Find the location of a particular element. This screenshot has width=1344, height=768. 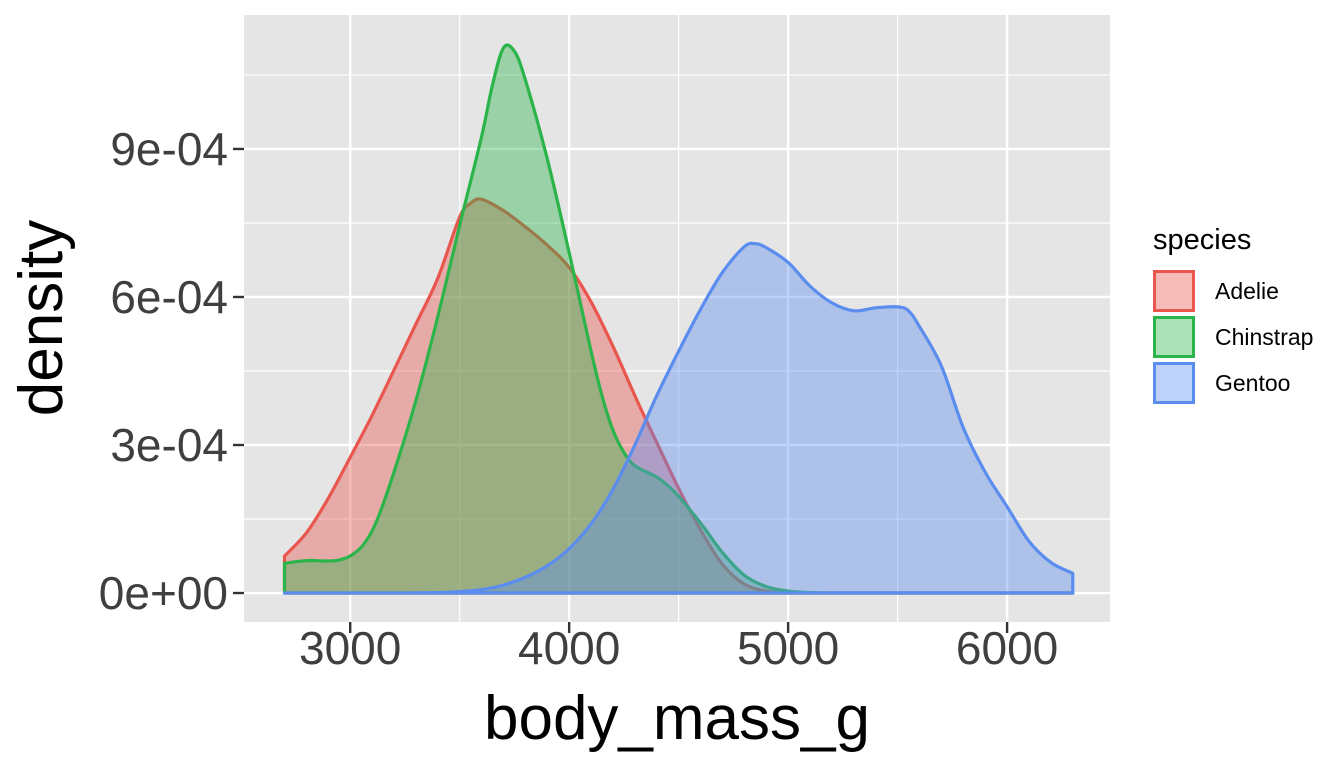

legend-item-chinstrap: Chinstrap is located at coordinates (1233, 337).